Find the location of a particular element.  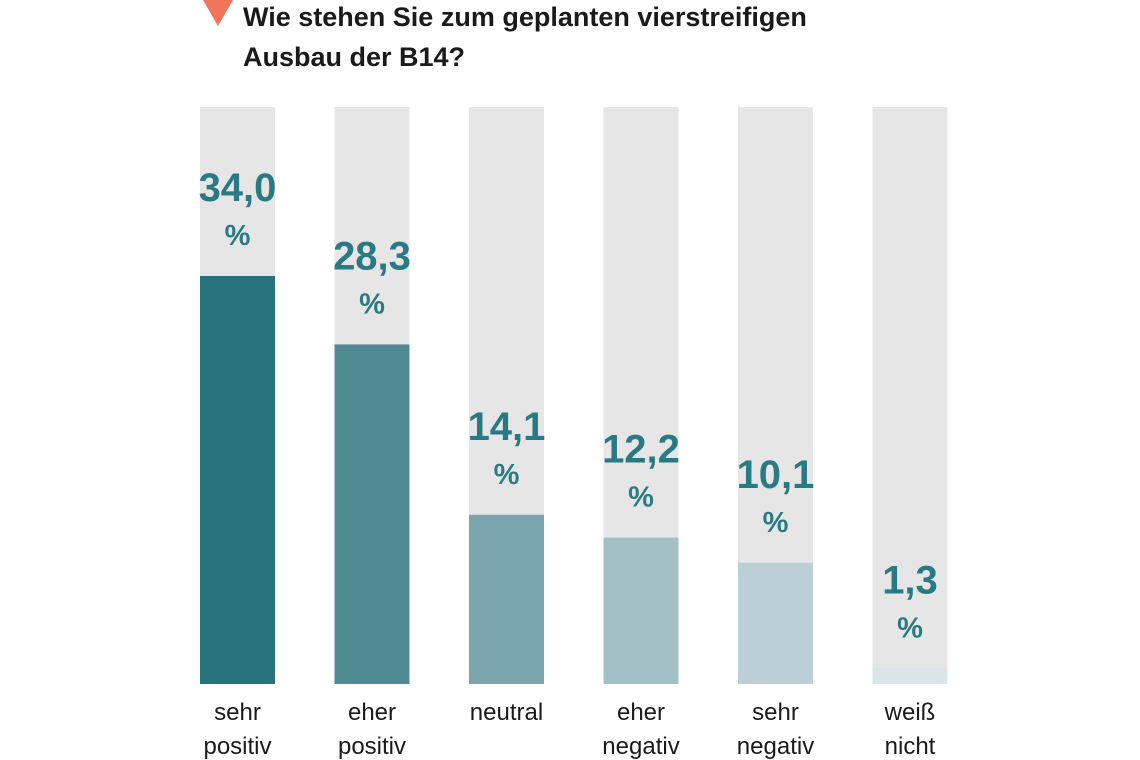

value-label: 34,0 is located at coordinates (238, 188).